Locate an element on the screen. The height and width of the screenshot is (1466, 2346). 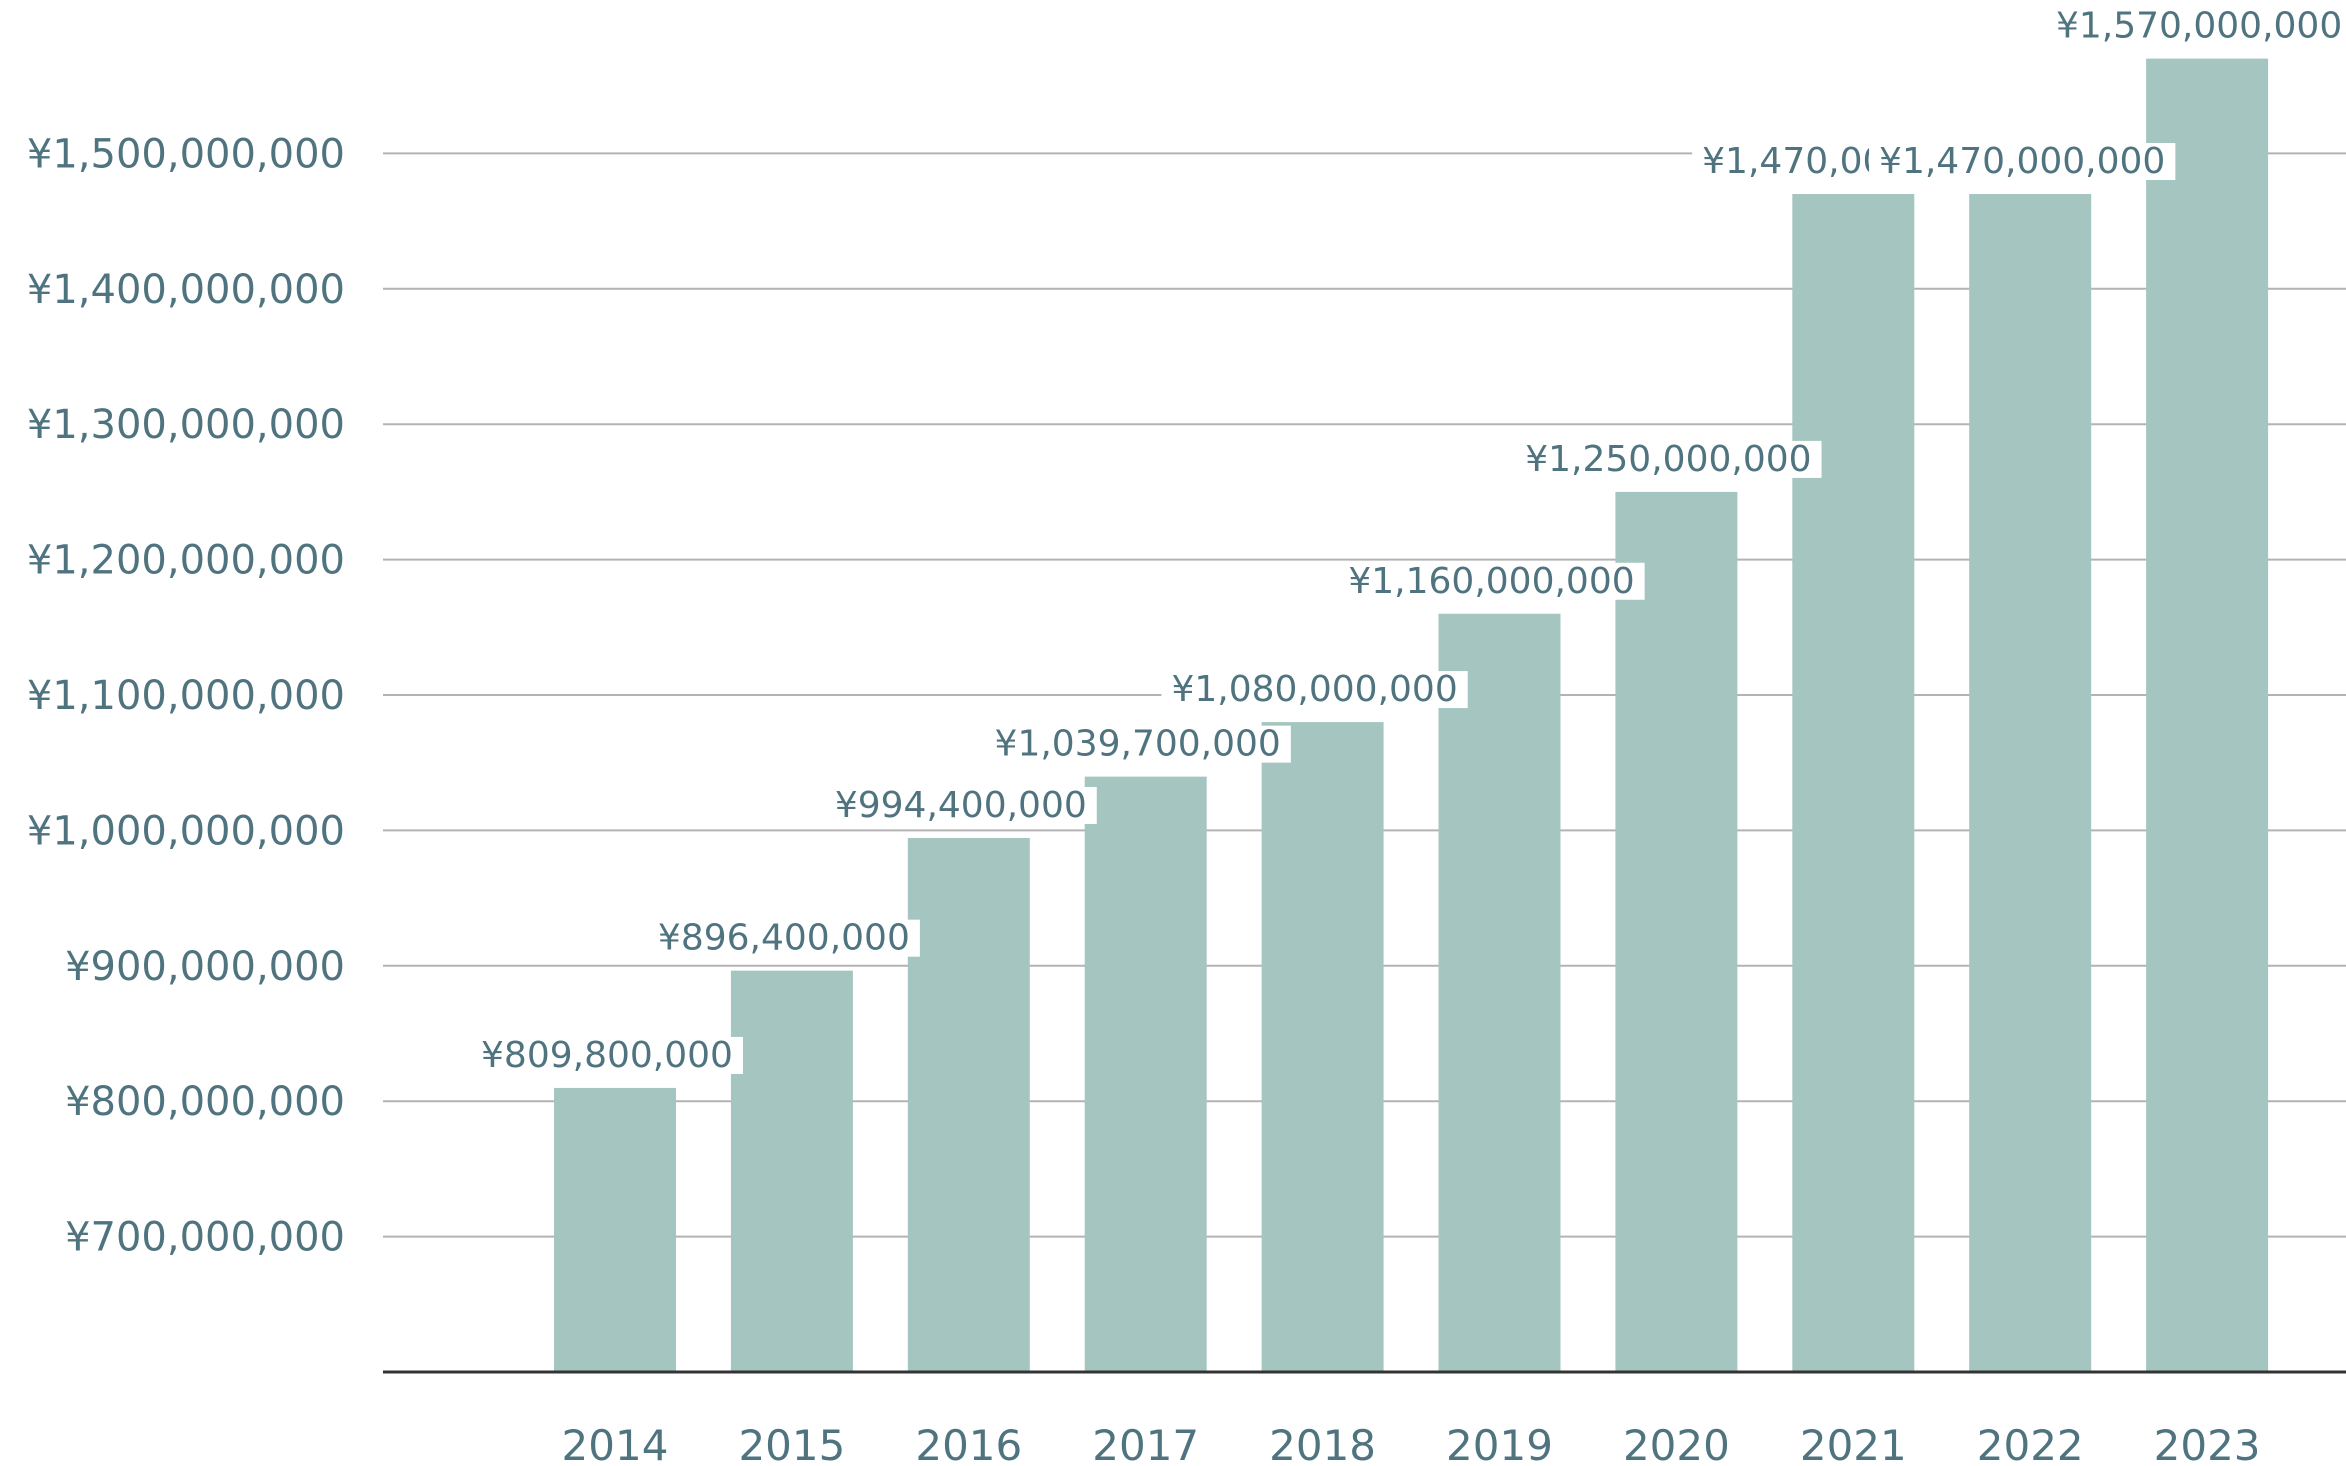
y-tick-label: ¥1,400,000,000 is located at coordinates (186, 290).